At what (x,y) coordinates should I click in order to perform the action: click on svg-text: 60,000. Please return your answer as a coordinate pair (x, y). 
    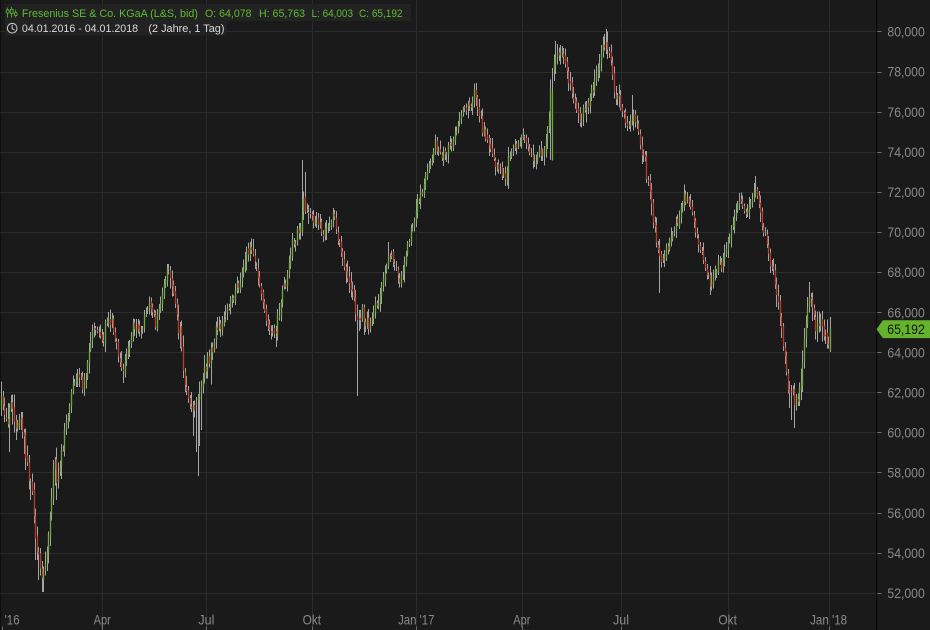
    Looking at the image, I should click on (906, 433).